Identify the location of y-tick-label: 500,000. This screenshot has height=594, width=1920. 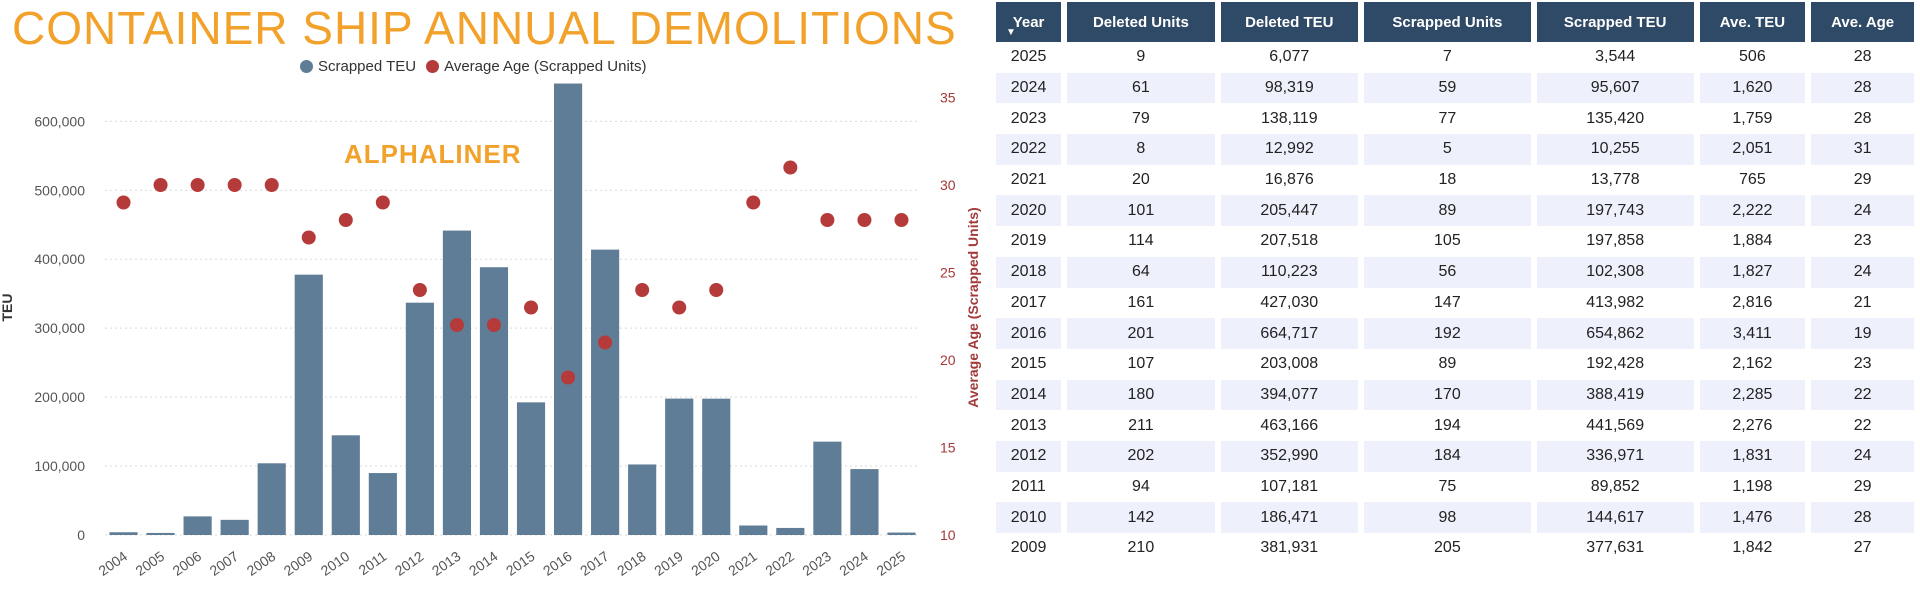
(59, 190).